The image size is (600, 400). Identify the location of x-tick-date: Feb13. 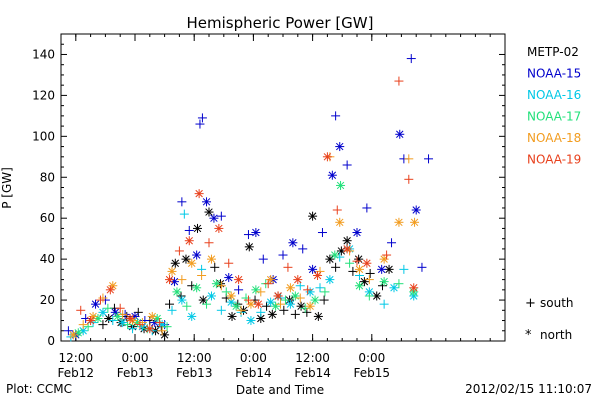
(194, 373).